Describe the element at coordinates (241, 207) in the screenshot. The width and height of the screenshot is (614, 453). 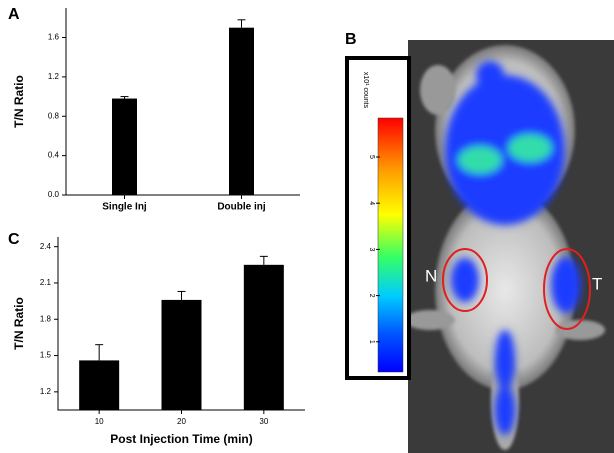
I see `x-tick-label: Double inj` at that location.